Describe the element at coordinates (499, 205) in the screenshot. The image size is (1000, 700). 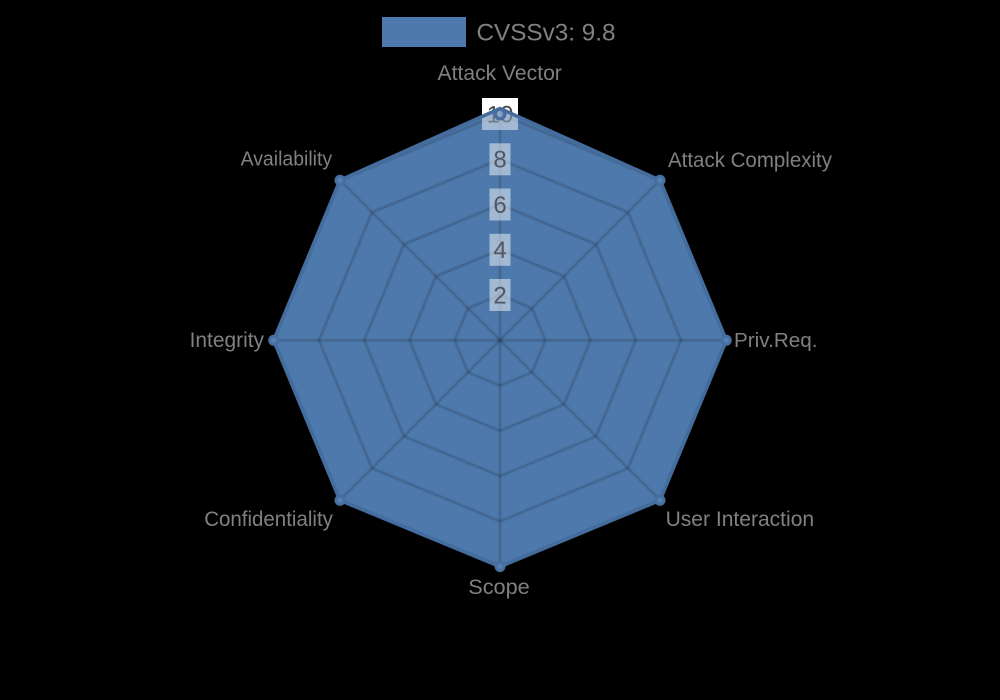
I see `svg-text: 6` at that location.